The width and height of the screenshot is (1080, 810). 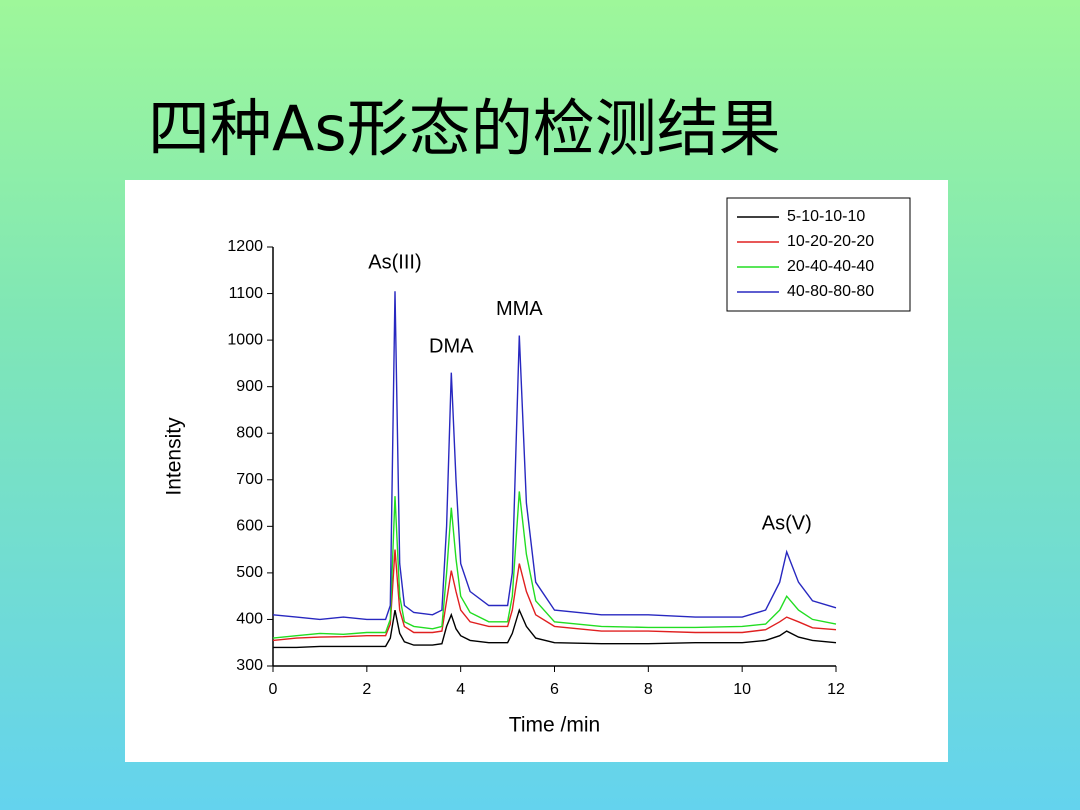 I want to click on y-tick-label: 500, so click(x=249, y=572).